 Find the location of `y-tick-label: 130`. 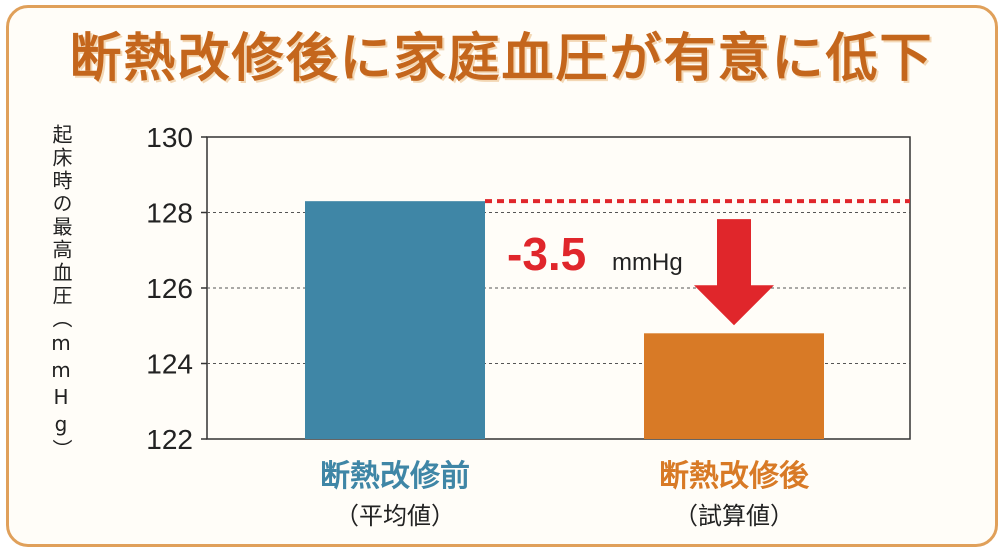

y-tick-label: 130 is located at coordinates (169, 137).